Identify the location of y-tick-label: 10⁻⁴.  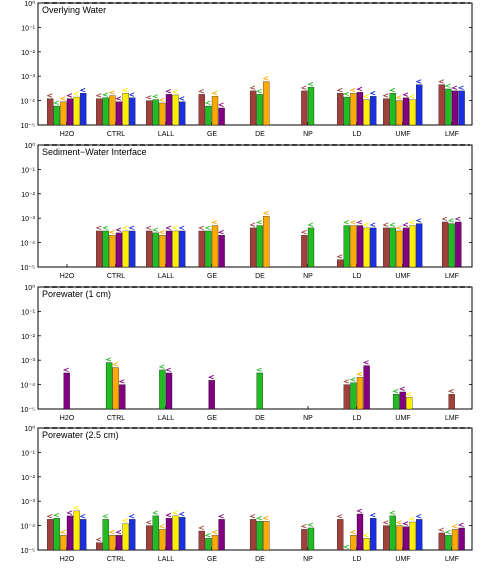
(28, 527).